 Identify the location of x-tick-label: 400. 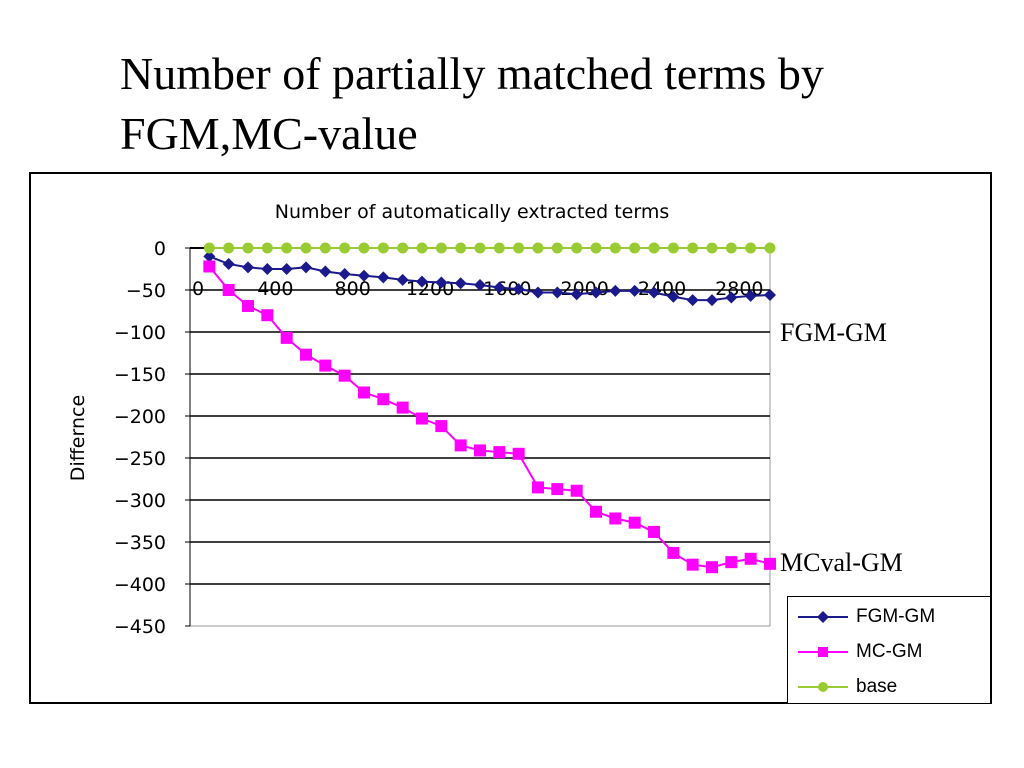
(275, 289).